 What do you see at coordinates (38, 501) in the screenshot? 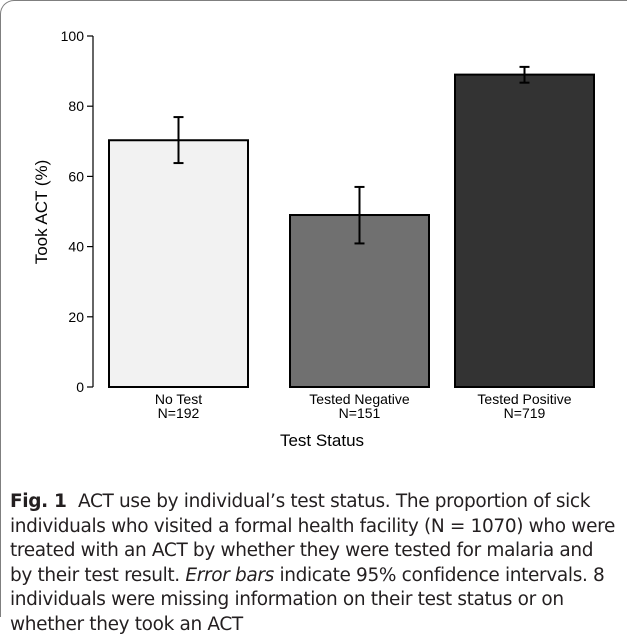
I see `figure-label: Fig. 1` at bounding box center [38, 501].